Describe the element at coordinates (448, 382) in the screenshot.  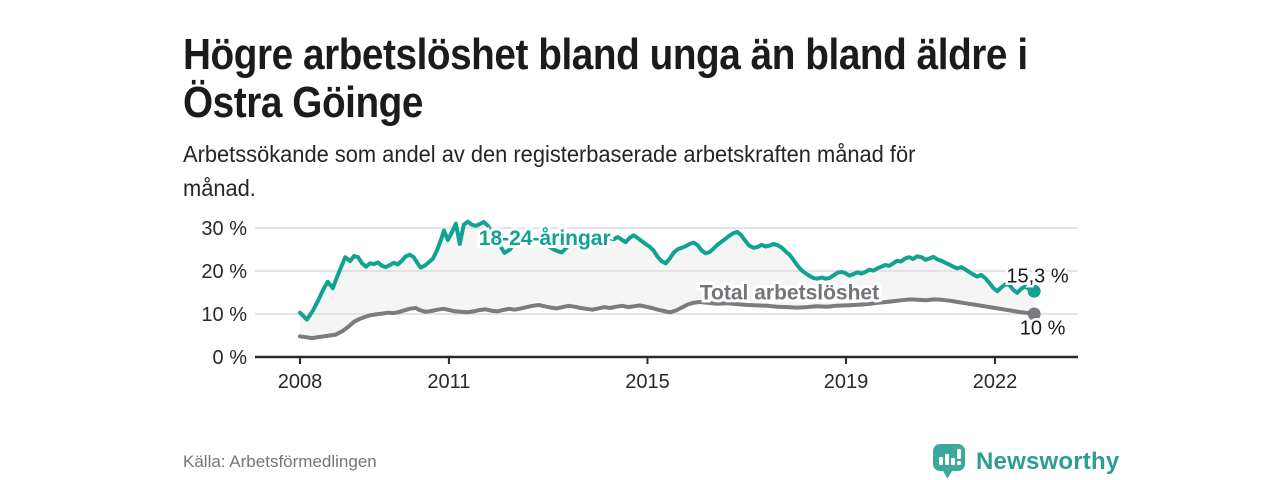
I see `x-tick-label: 2011` at that location.